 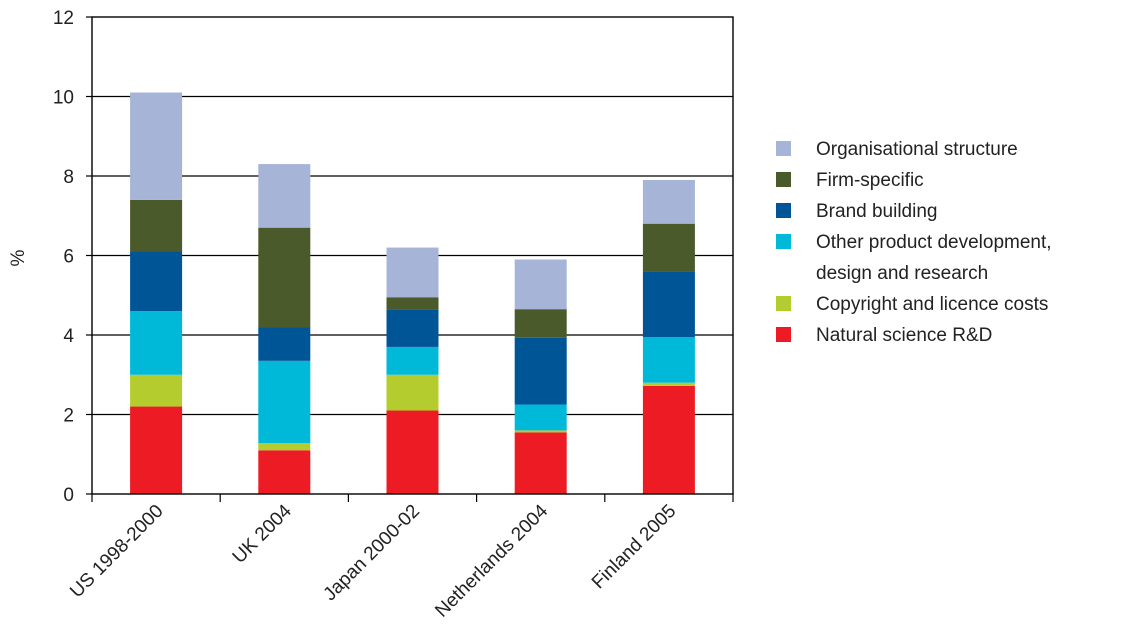 I want to click on y-tick-label: 4, so click(x=68, y=336).